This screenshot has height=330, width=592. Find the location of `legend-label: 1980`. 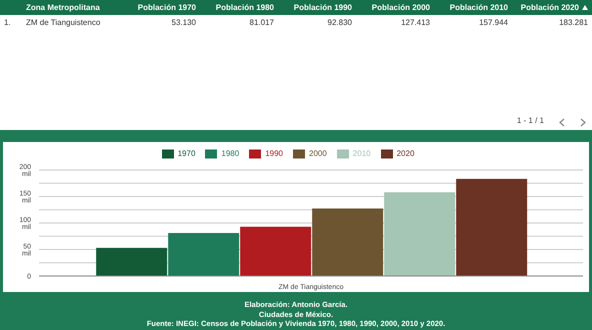

legend-label: 1980 is located at coordinates (230, 153).